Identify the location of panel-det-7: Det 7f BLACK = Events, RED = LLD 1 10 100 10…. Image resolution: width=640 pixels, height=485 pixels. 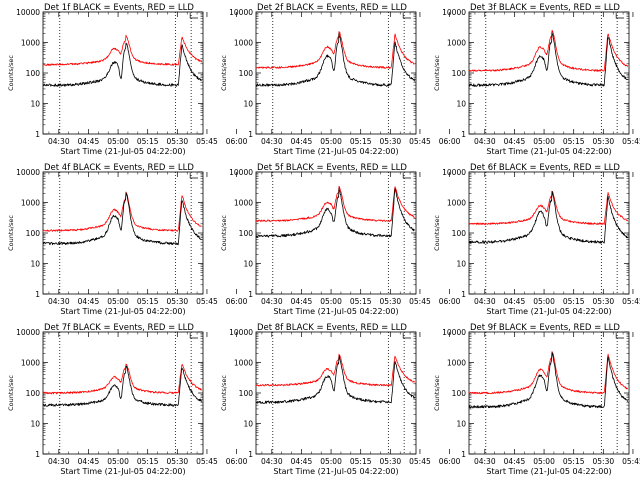
(127, 399).